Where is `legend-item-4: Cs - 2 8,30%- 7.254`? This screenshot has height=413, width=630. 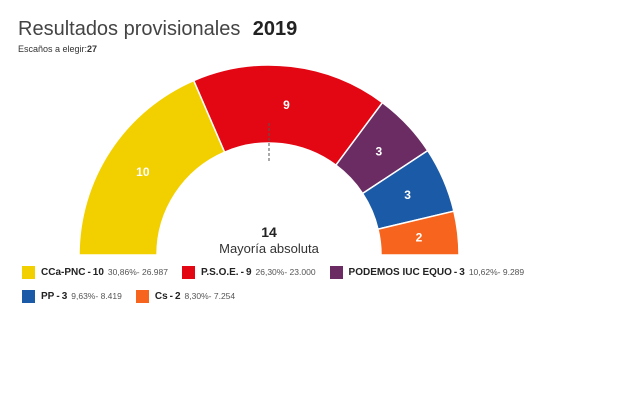
legend-item-4: Cs - 2 8,30%- 7.254 is located at coordinates (185, 296).